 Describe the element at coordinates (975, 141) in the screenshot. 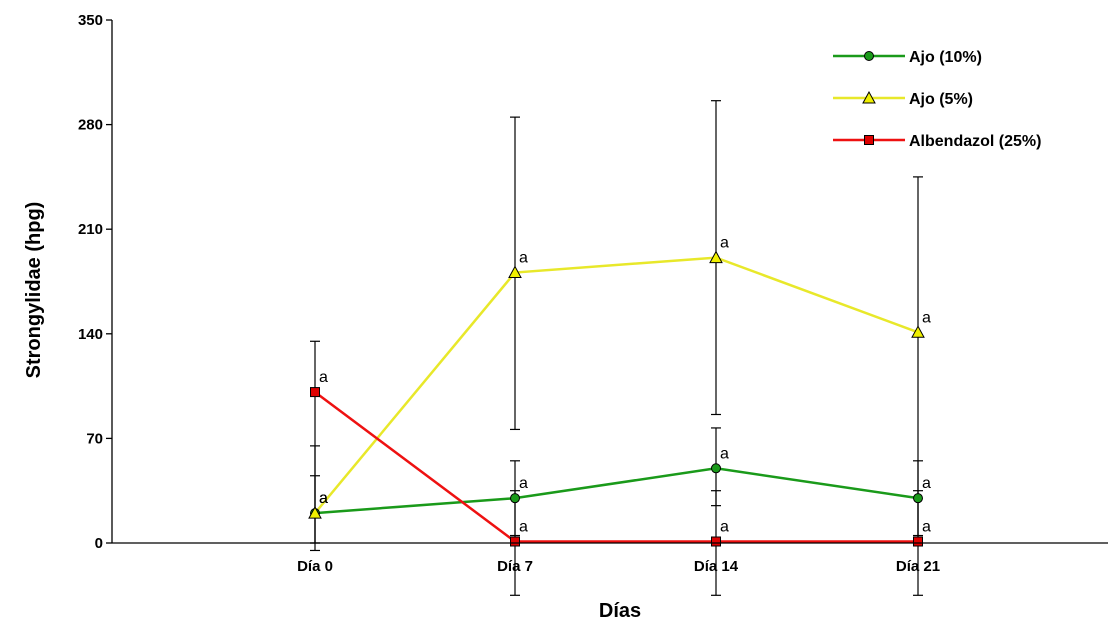

I see `legend-label: Albendazol (25%)` at that location.